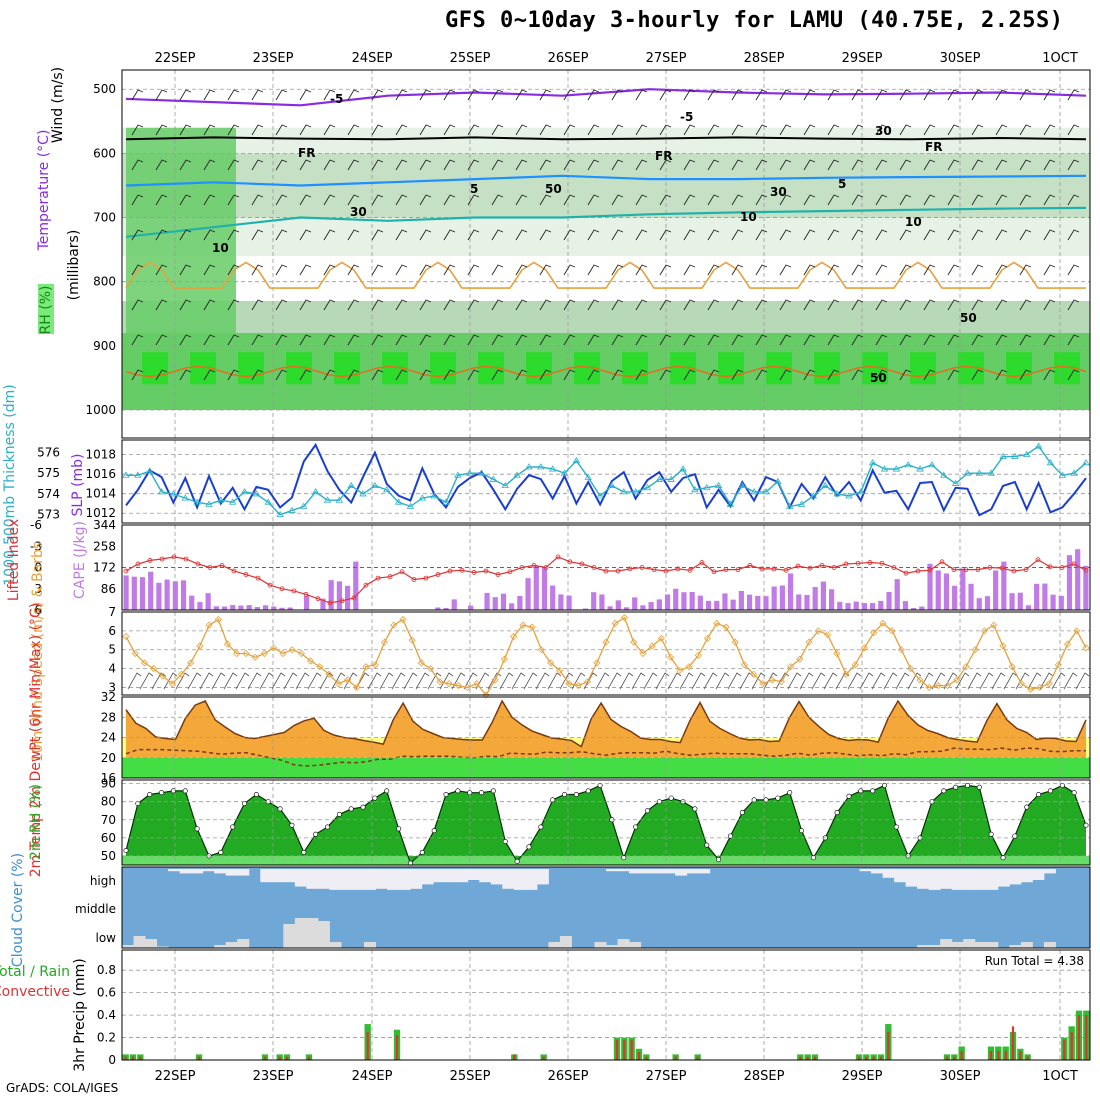 The image size is (1100, 1100). What do you see at coordinates (103, 881) in the screenshot?
I see `cloud-level-label: high` at bounding box center [103, 881].